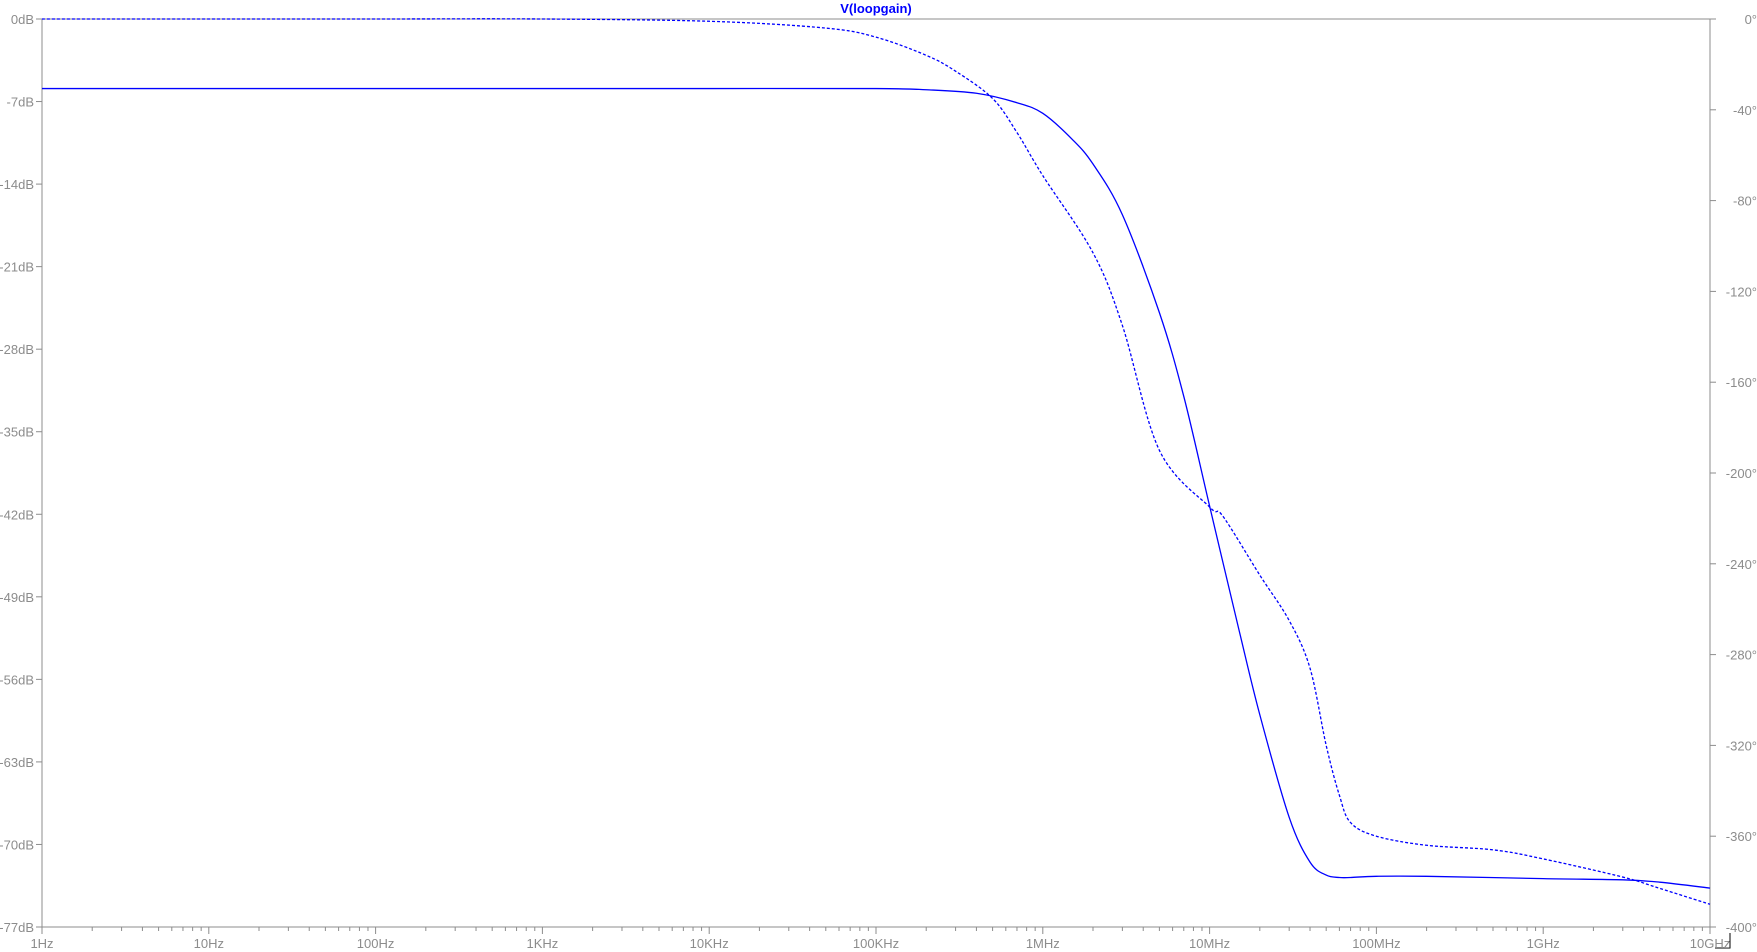 Image resolution: width=1757 pixels, height=952 pixels. Describe the element at coordinates (1741, 291) in the screenshot. I see `y-right-tick-label: -120°` at that location.